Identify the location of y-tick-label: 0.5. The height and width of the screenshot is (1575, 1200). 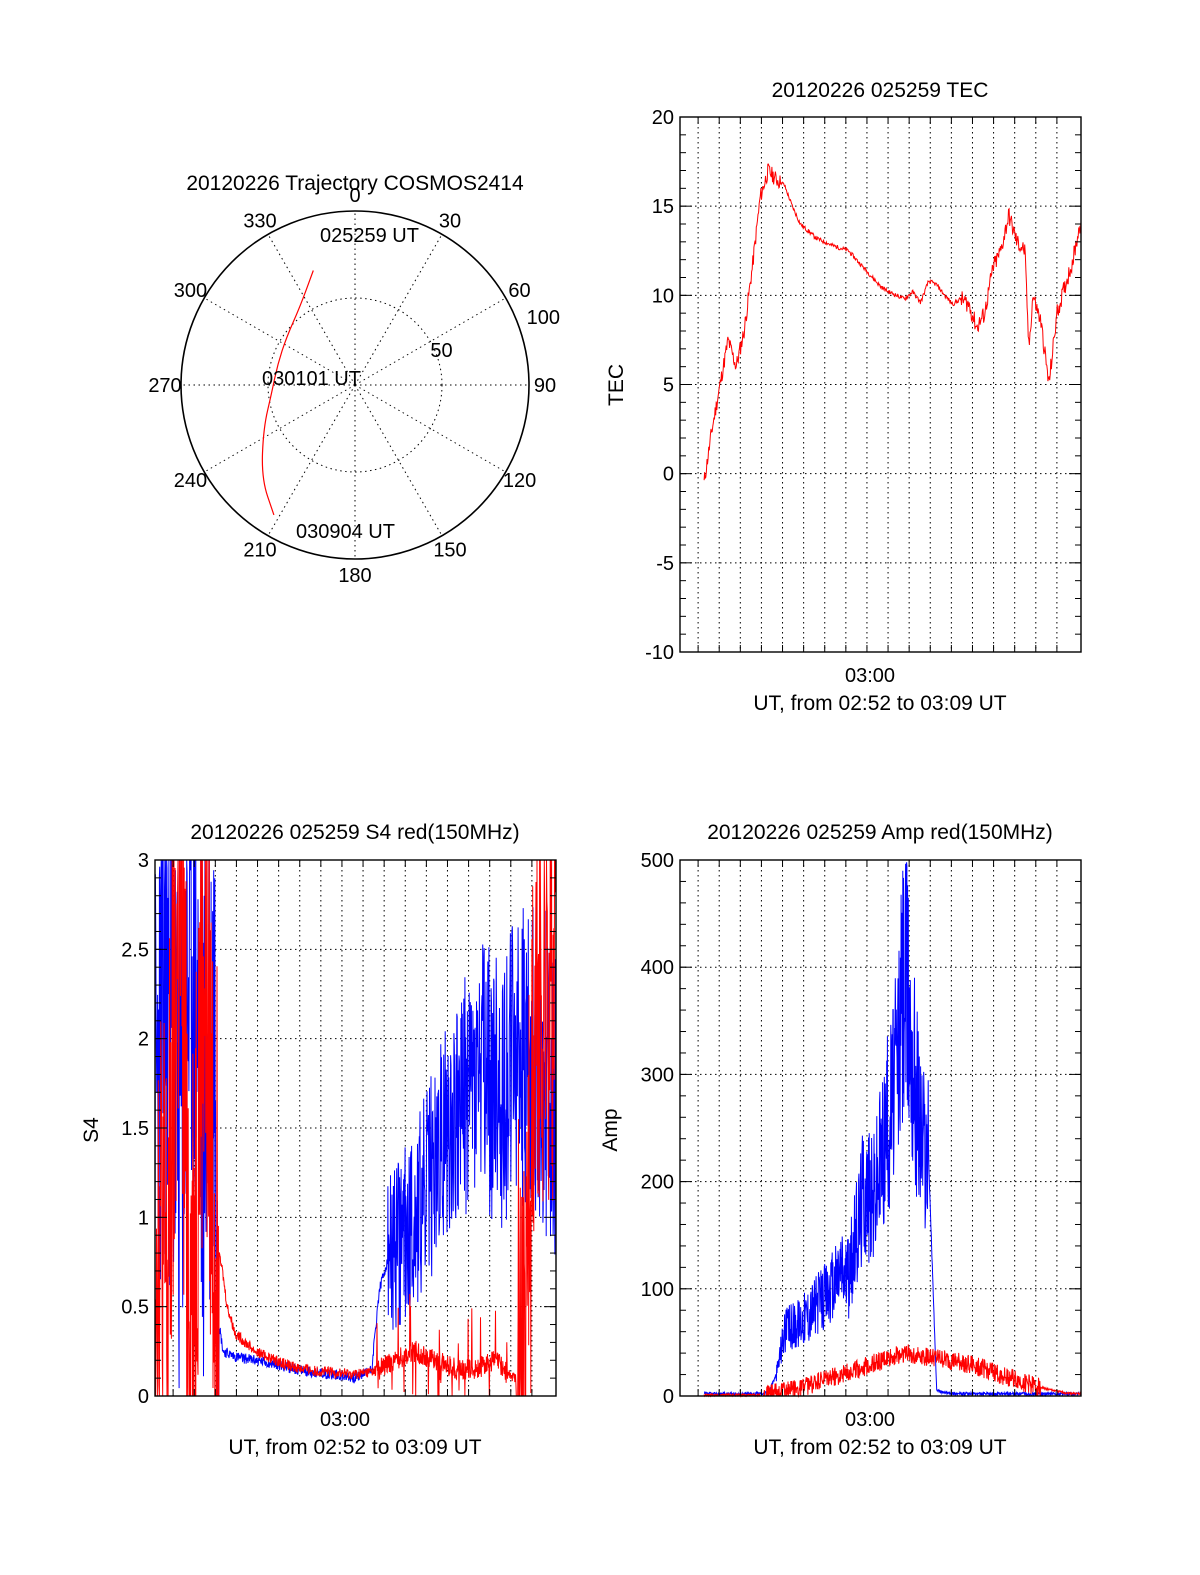
(135, 1308).